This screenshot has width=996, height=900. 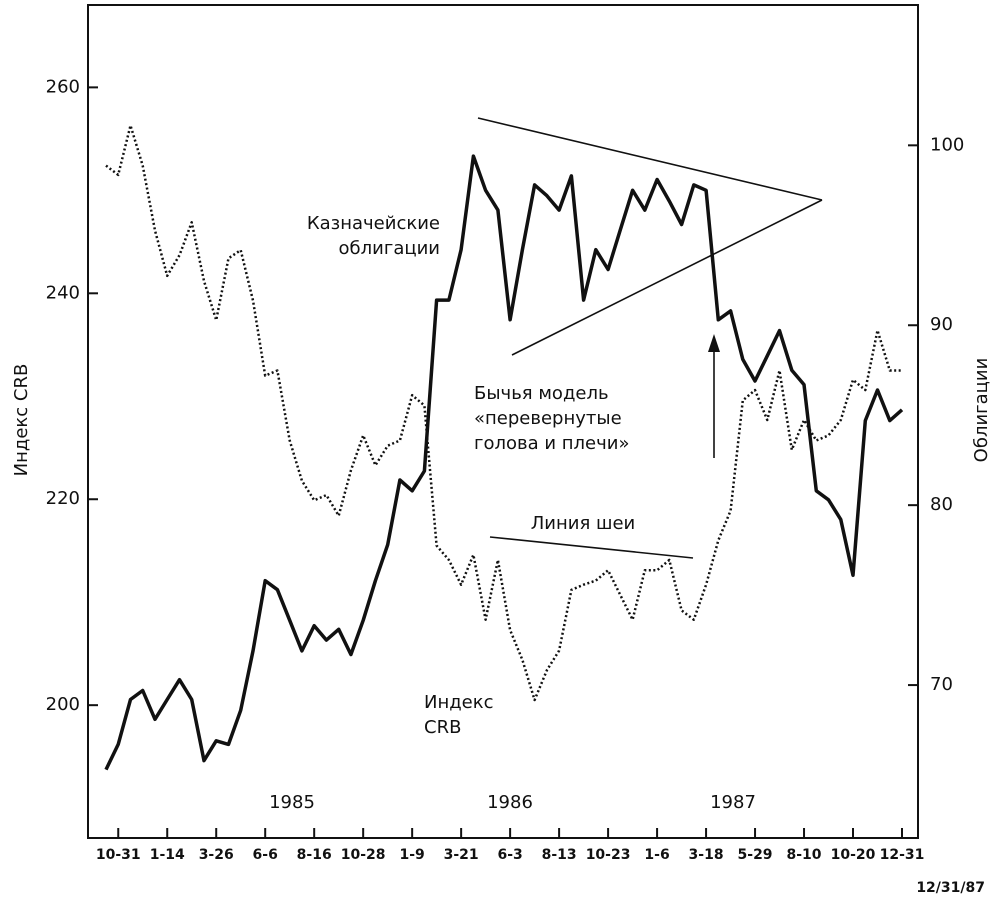 What do you see at coordinates (667, 277) in the screenshot?
I see `triangle-lower` at bounding box center [667, 277].